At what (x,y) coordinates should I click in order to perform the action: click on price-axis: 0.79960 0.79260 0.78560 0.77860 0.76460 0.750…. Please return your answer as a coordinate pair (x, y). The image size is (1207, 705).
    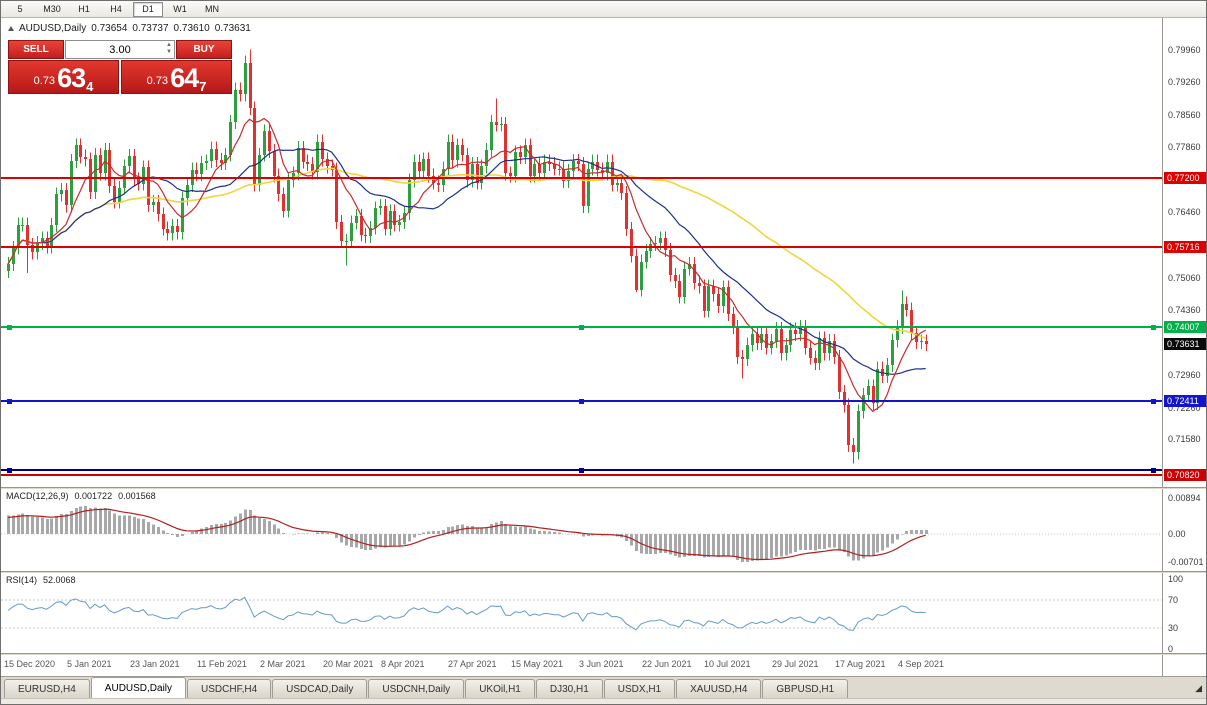
    Looking at the image, I should click on (1184, 347).